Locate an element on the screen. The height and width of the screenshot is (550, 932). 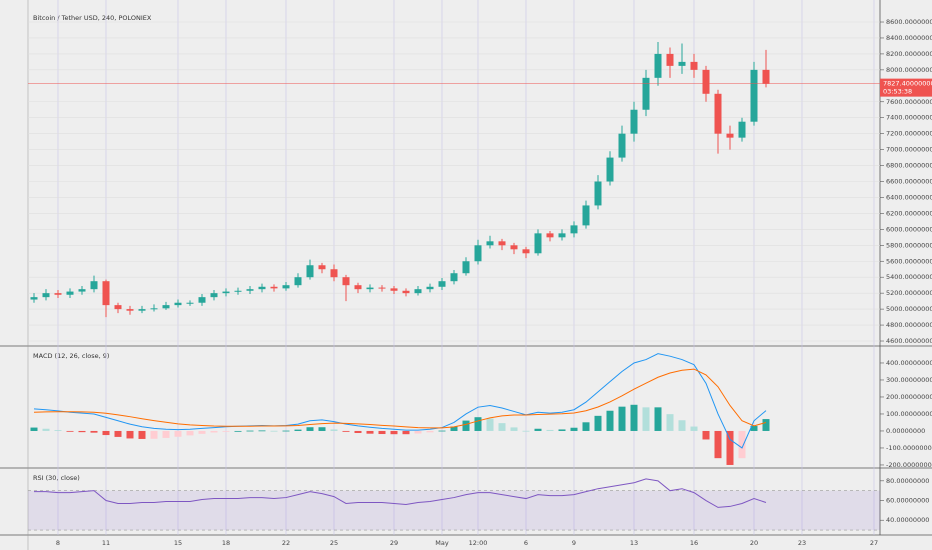
x-tick-label: 27 is located at coordinates (874, 543).